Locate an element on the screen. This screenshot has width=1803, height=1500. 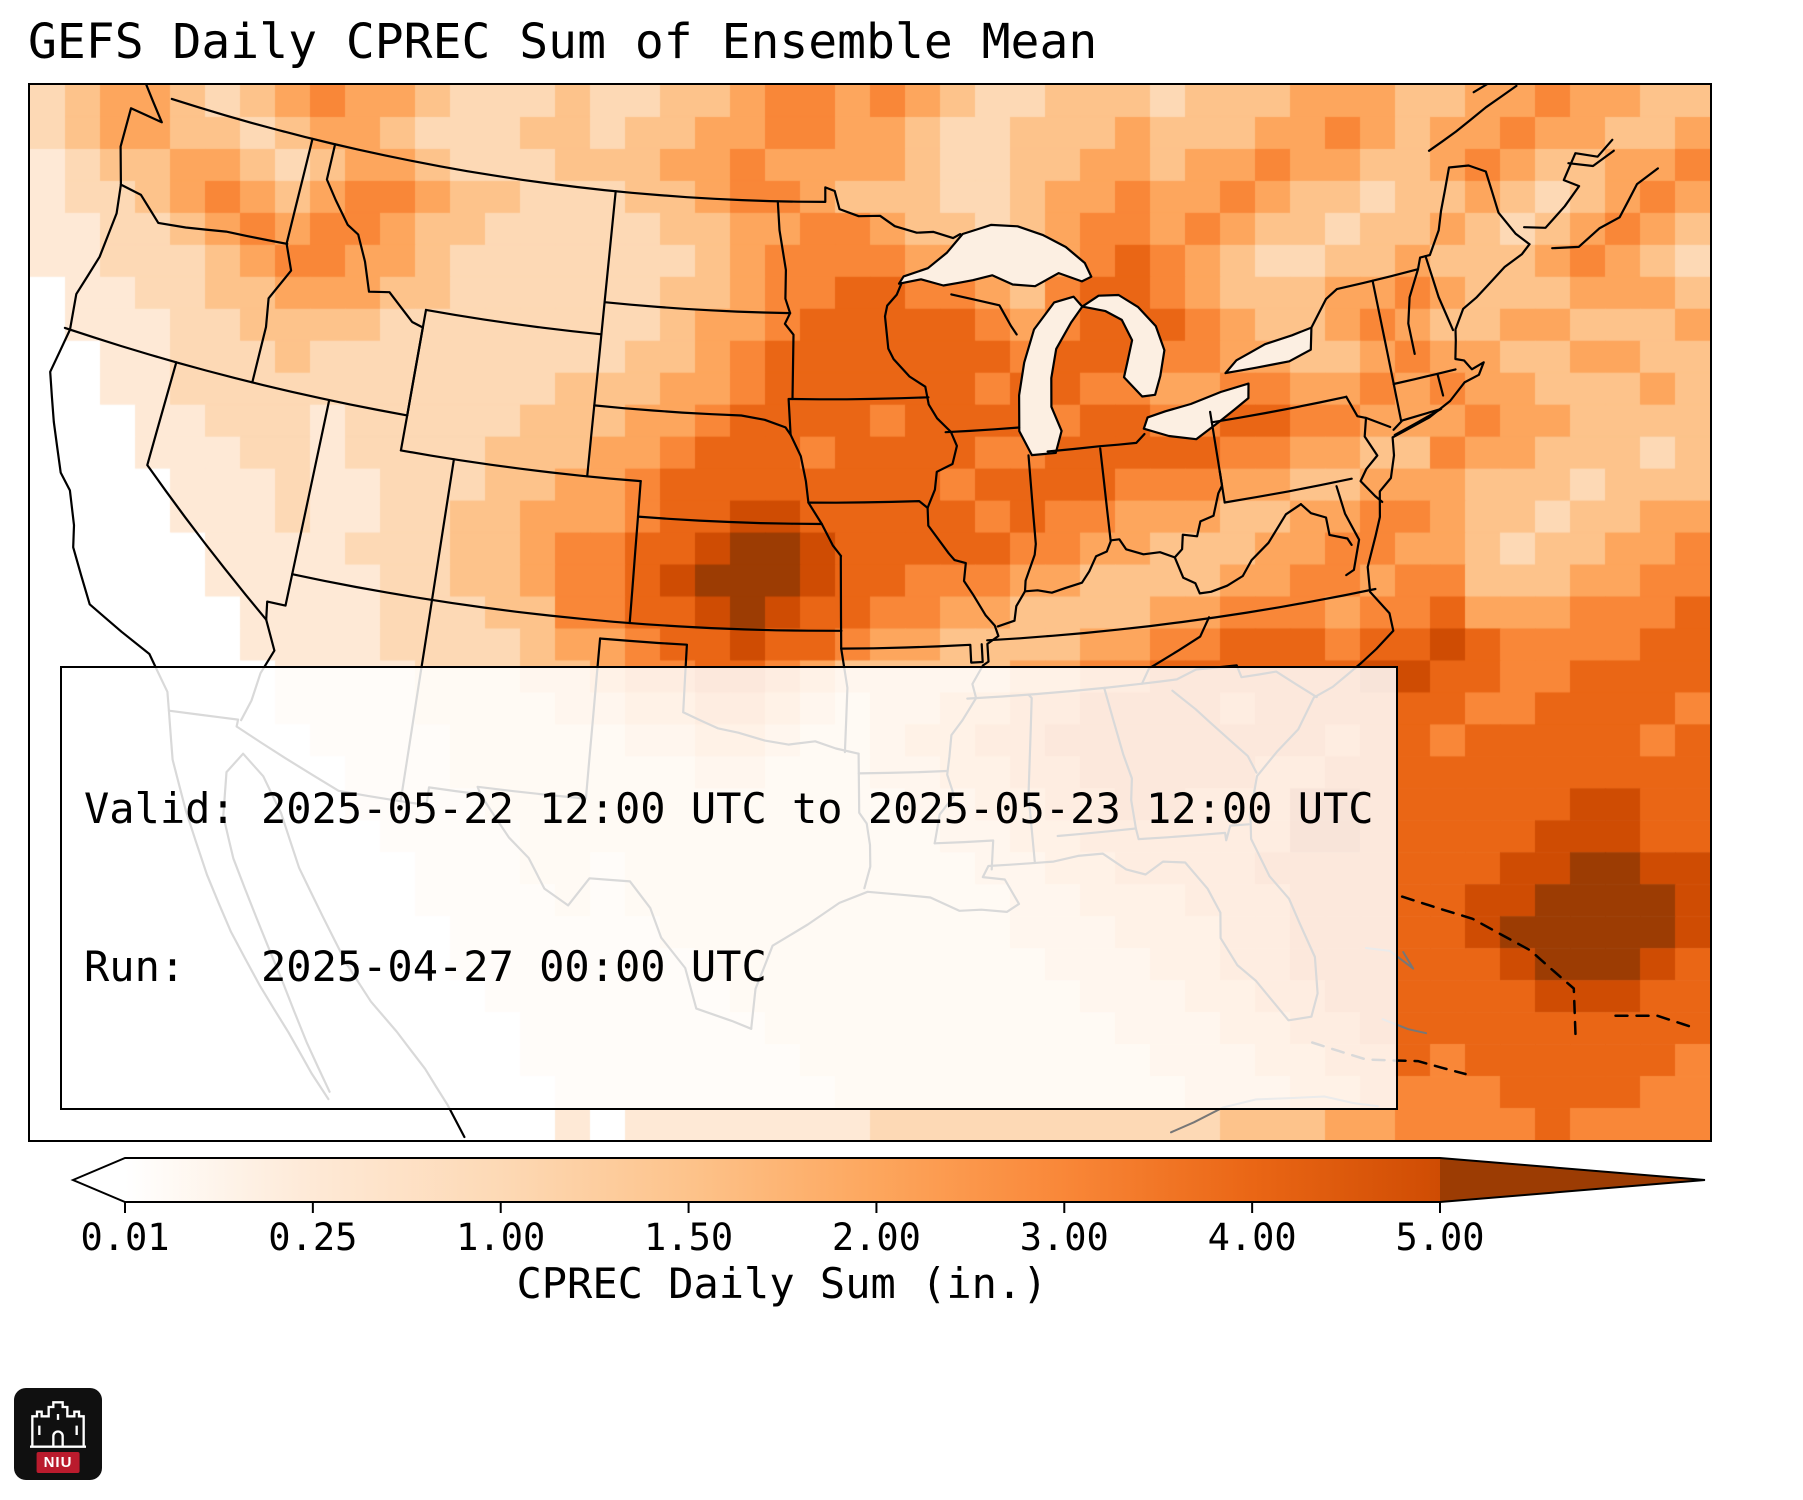
niu-banner-text: NIU is located at coordinates (58, 1462).